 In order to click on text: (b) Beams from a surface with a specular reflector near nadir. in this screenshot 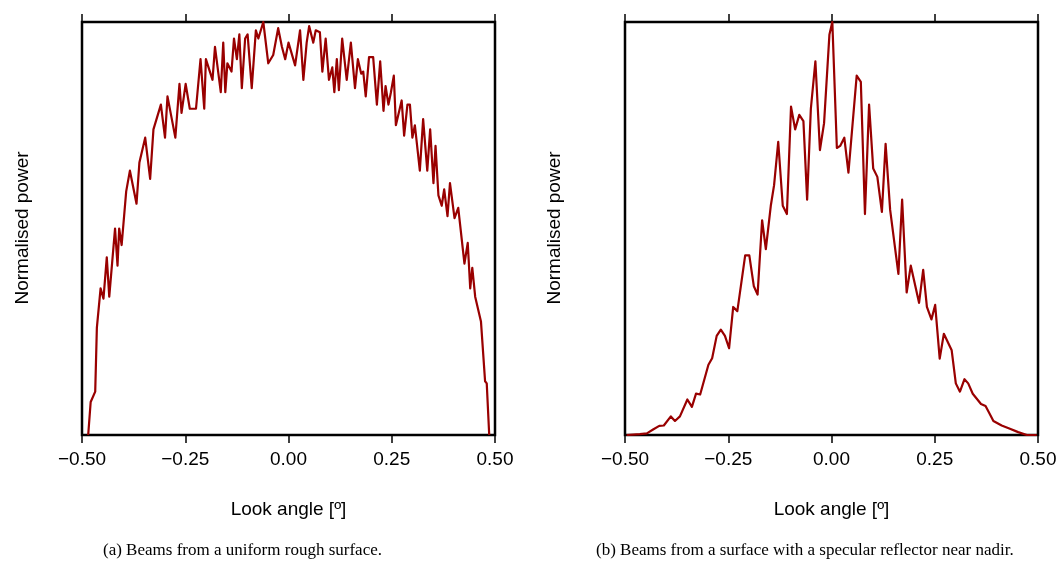, I will do `click(805, 549)`.